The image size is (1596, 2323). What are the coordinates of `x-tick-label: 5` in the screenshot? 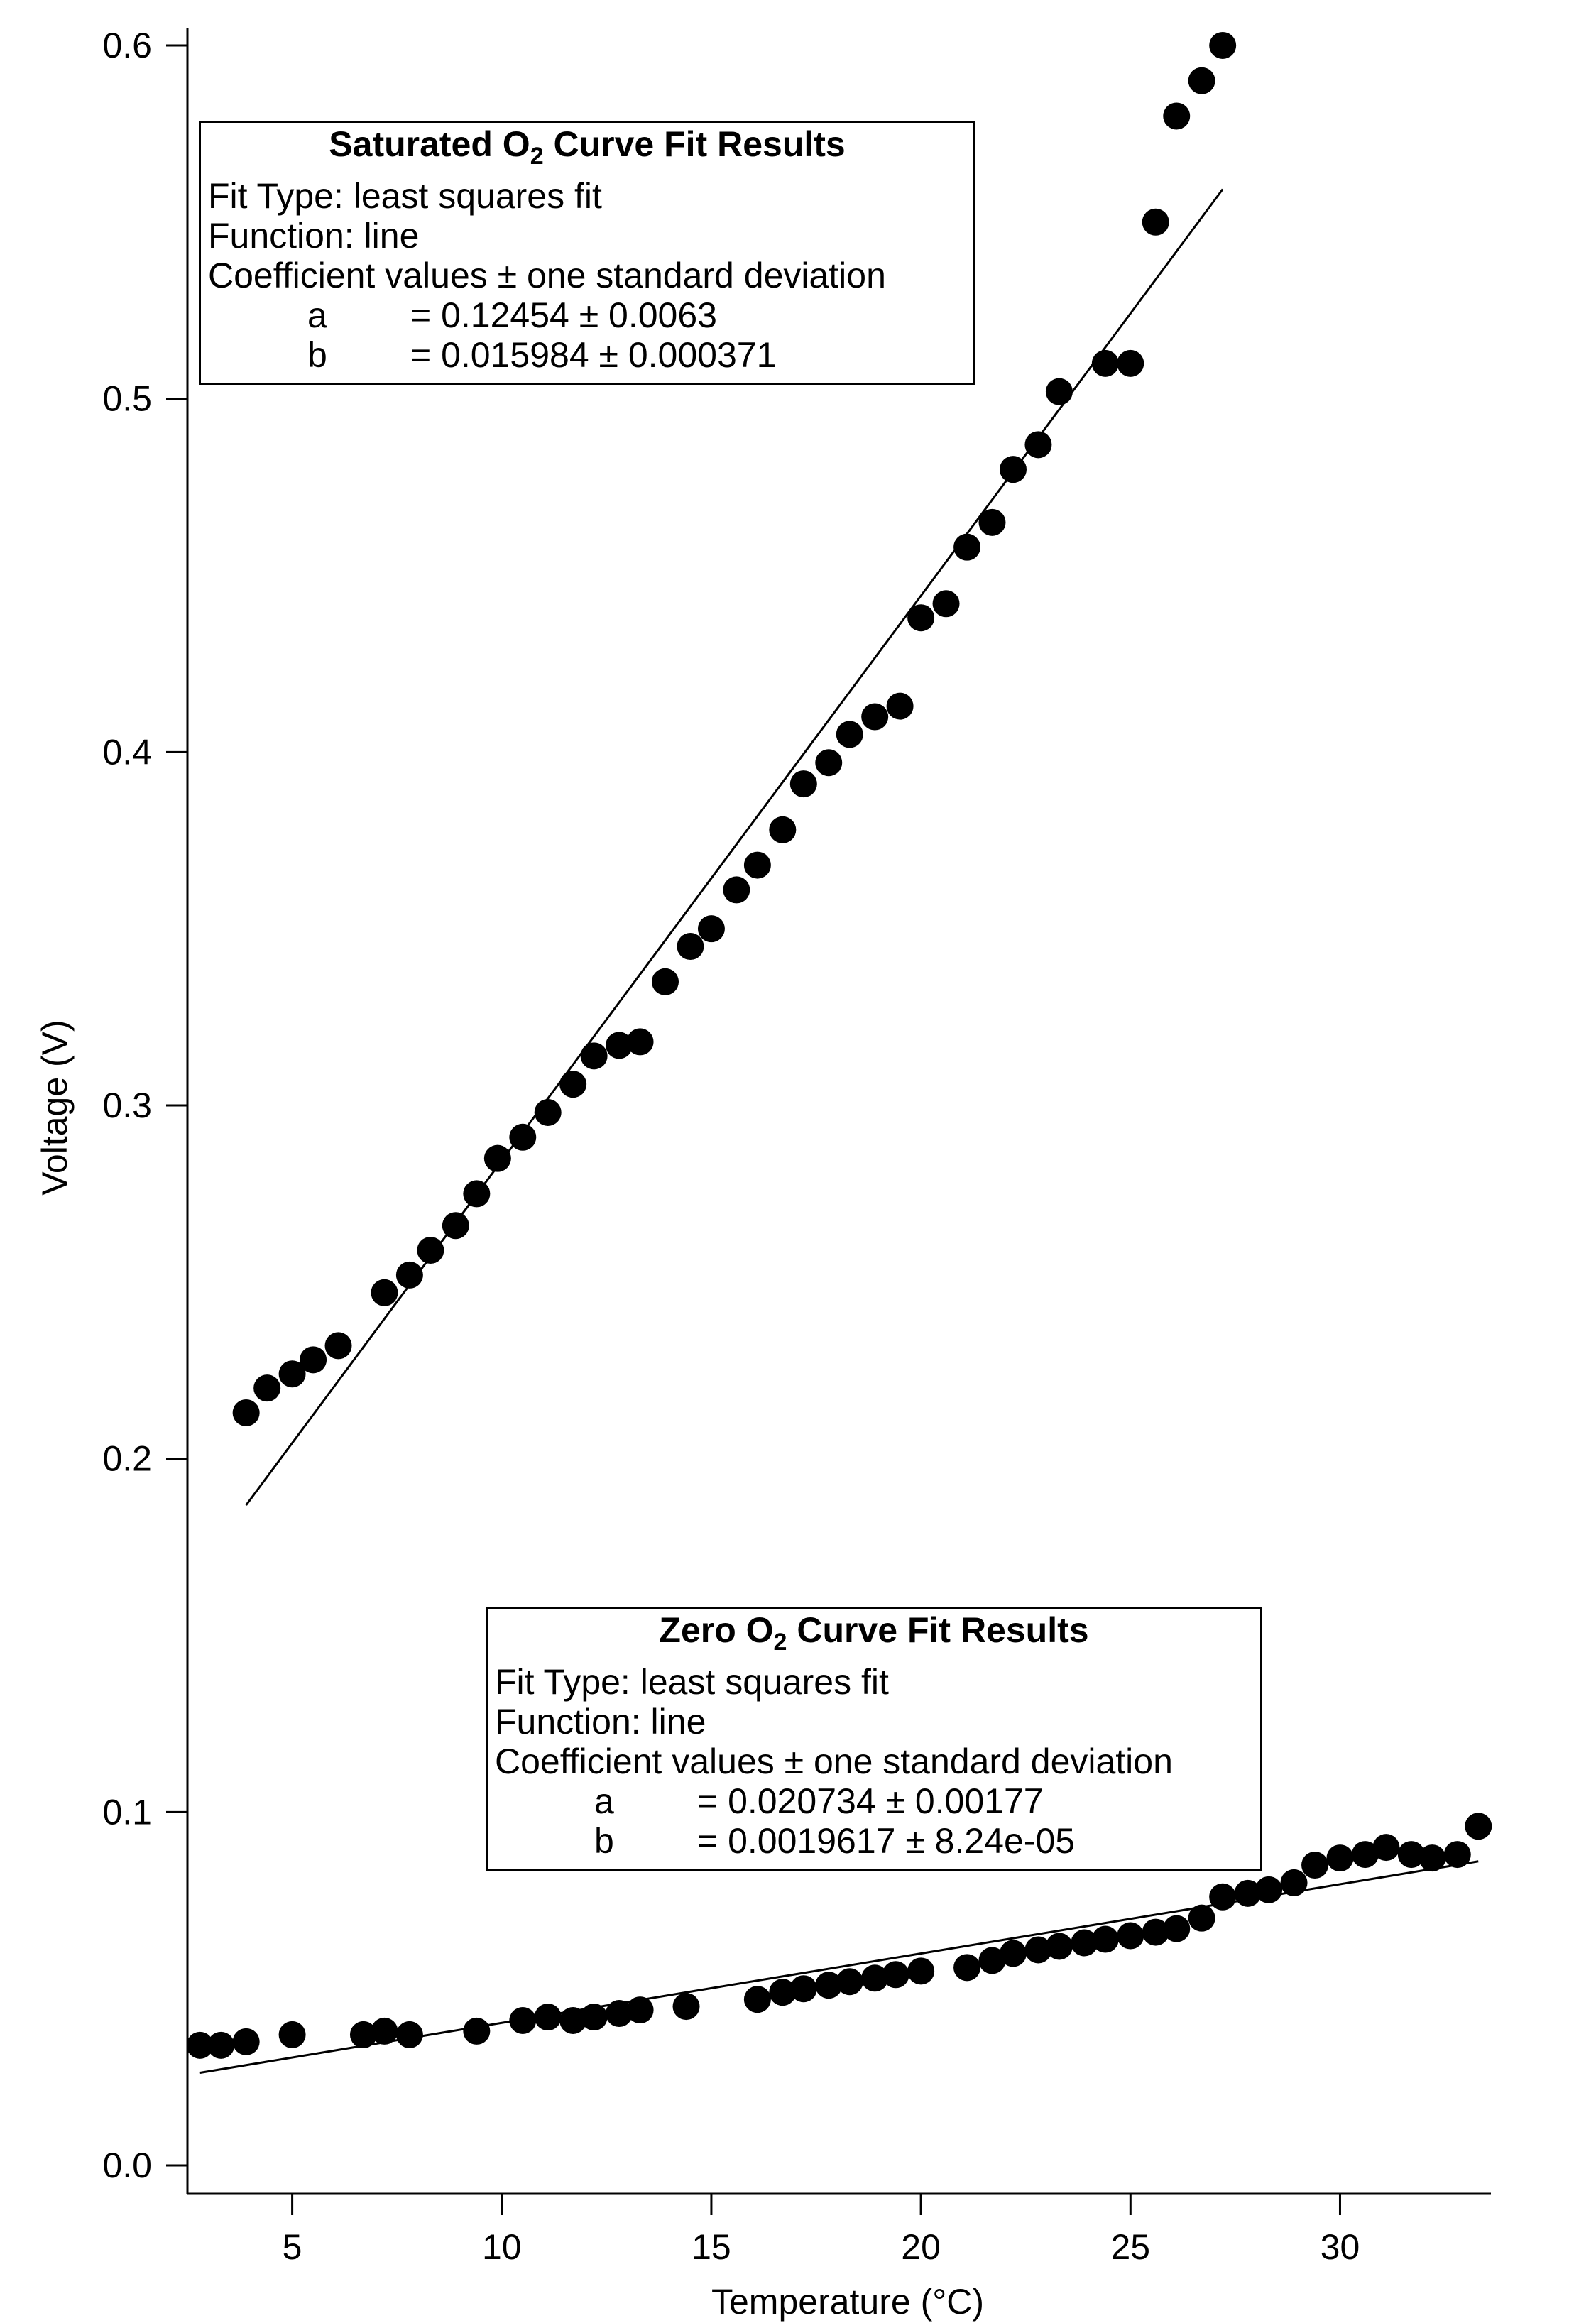 It's located at (292, 2247).